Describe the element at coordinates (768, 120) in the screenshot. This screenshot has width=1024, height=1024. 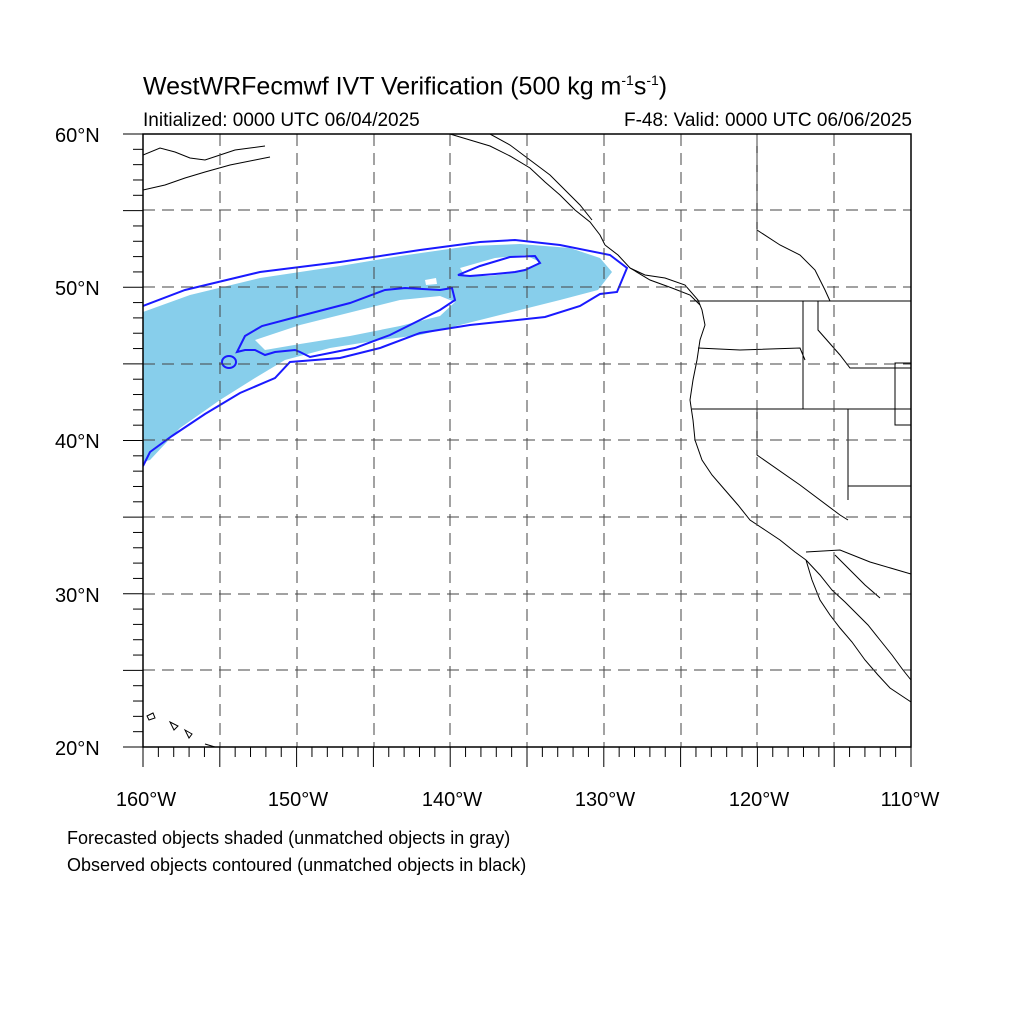
I see `valid-time: F-48: Valid: 0000 UTC 06/06/2025` at that location.